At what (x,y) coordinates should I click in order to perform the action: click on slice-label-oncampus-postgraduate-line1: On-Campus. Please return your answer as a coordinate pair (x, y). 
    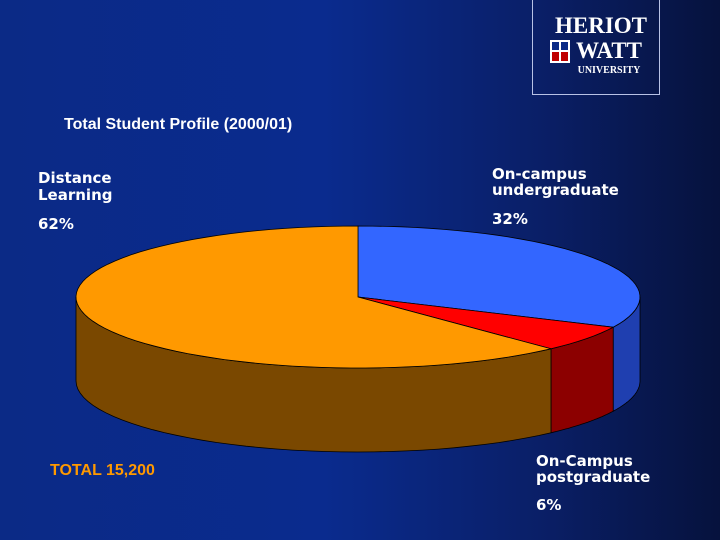
    Looking at the image, I should click on (584, 461).